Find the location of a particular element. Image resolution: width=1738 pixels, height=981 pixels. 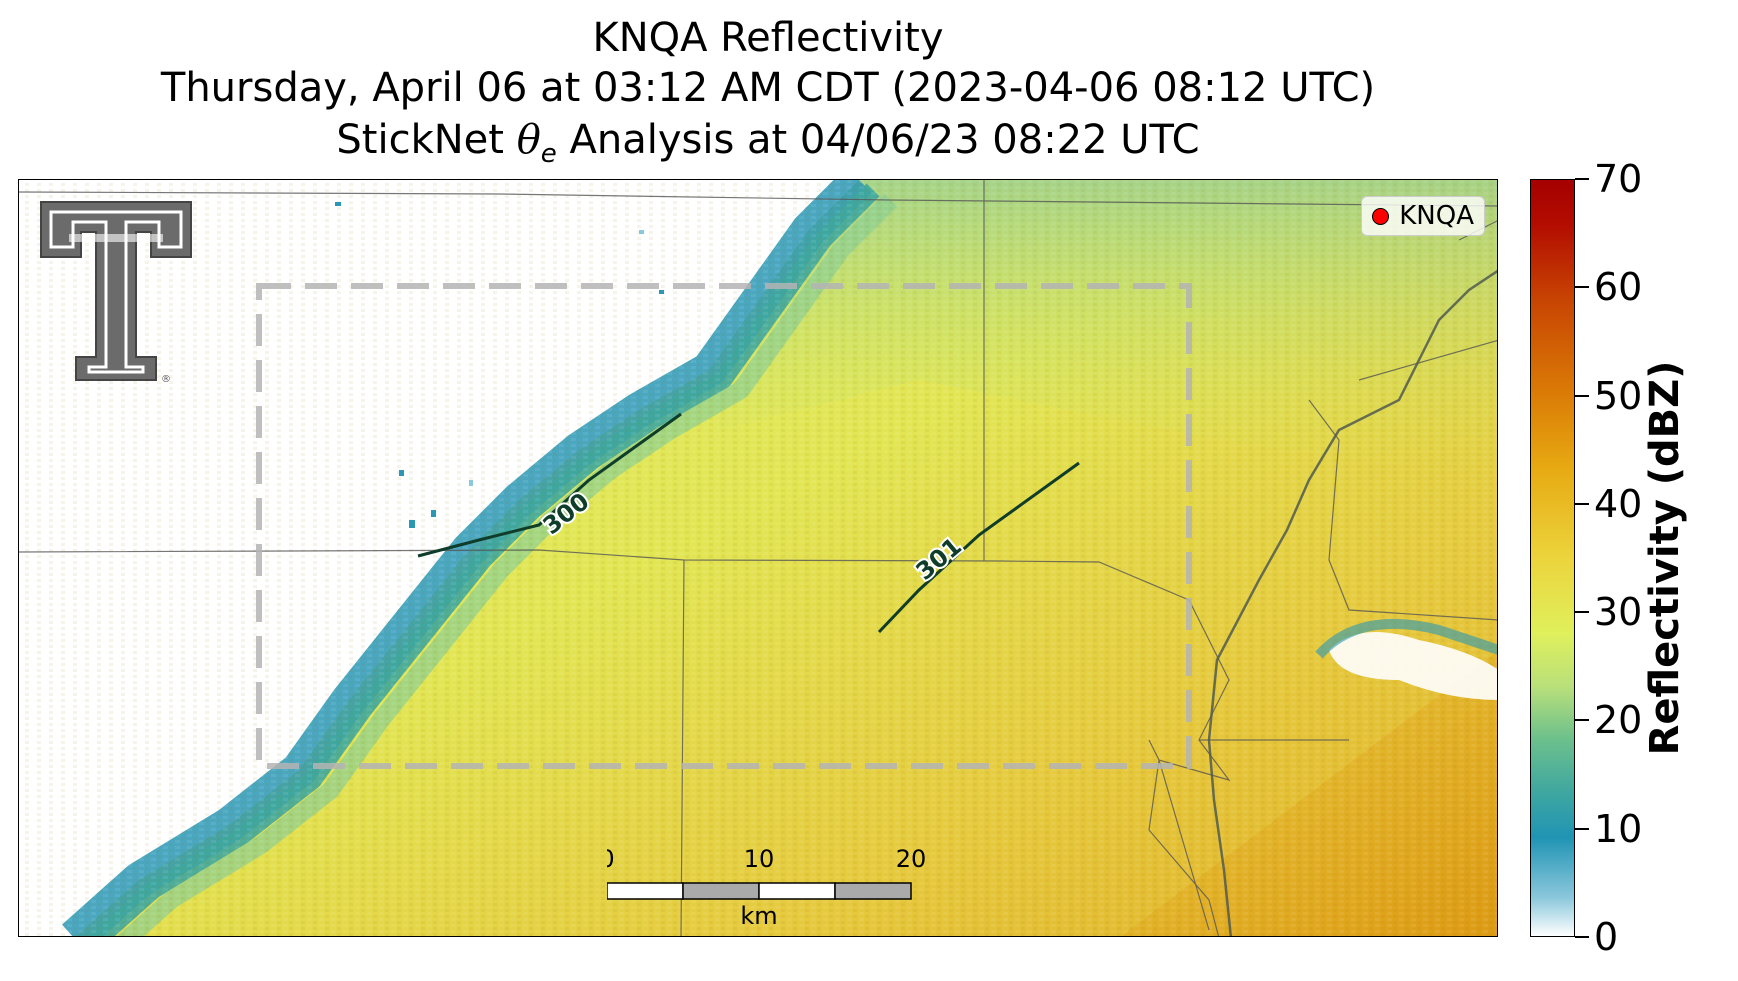

colorbar is located at coordinates (1552, 558).